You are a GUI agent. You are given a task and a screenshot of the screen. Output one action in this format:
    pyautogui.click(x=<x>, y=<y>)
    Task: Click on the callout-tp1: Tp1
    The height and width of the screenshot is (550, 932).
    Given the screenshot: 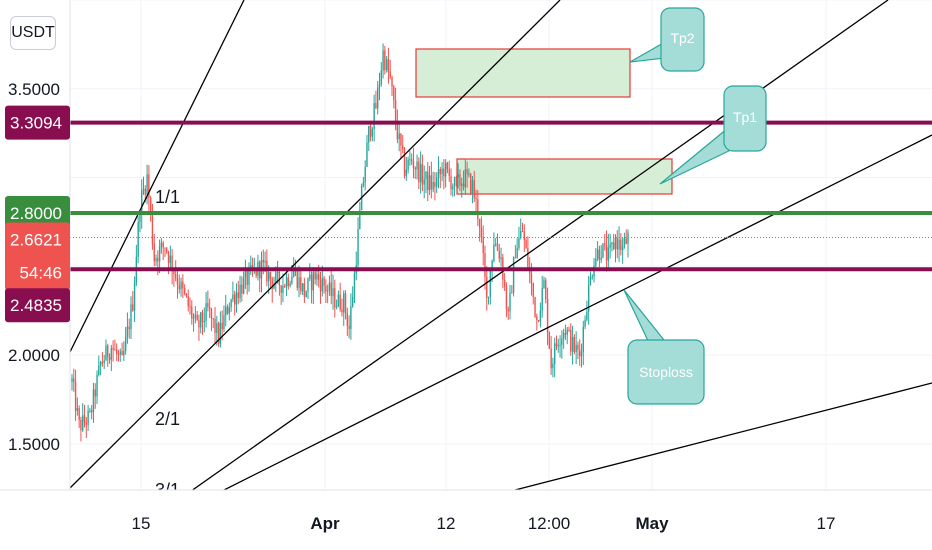 What is the action you would take?
    pyautogui.click(x=713, y=135)
    